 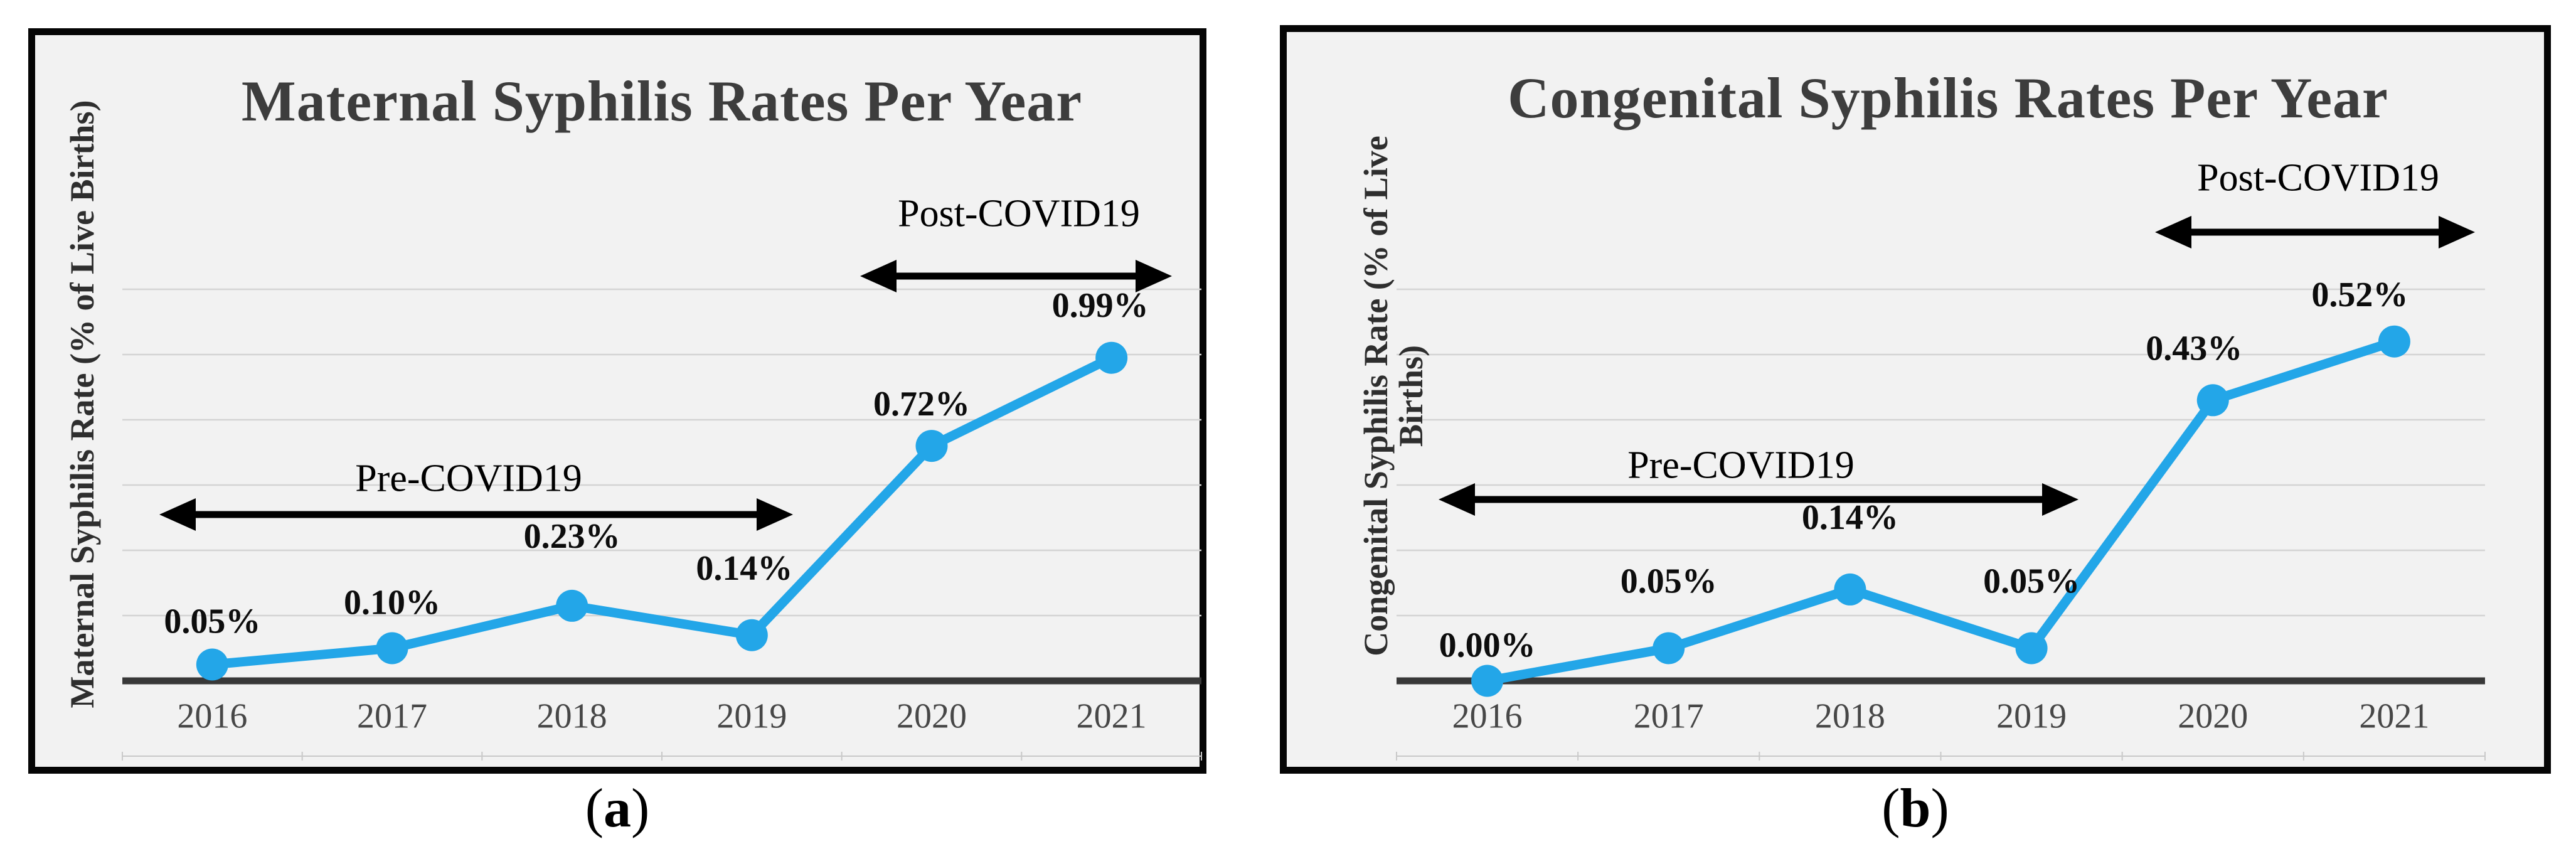 What do you see at coordinates (617, 808) in the screenshot?
I see `caption-a: (a)` at bounding box center [617, 808].